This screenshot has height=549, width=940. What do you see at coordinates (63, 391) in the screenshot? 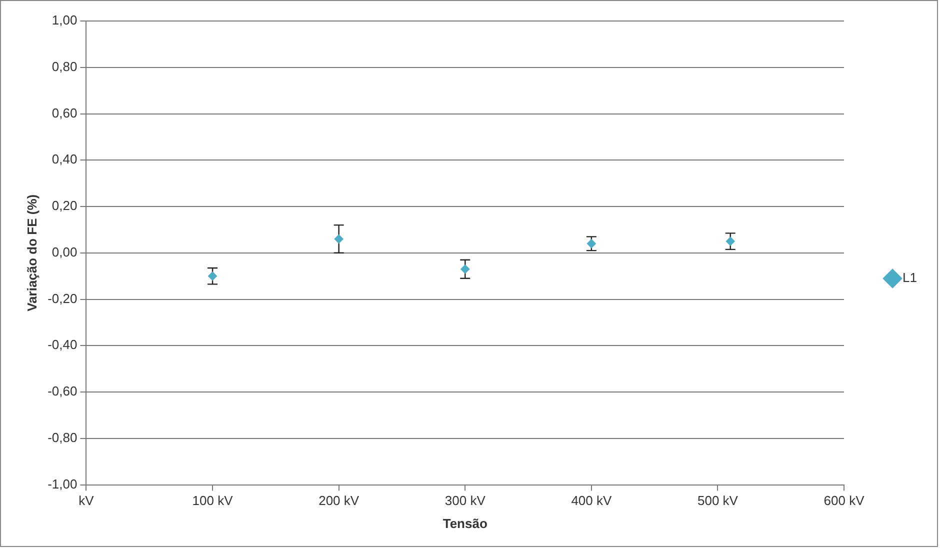
I see `y-tick-label: -0,60` at bounding box center [63, 391].